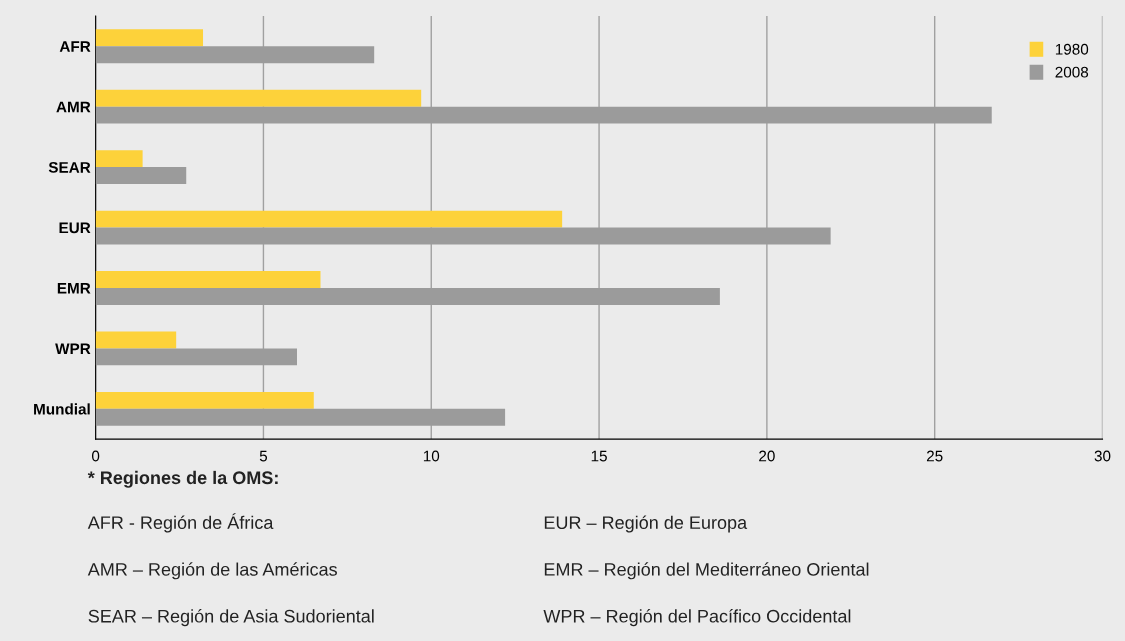 This screenshot has height=641, width=1125. I want to click on legend-label: 2008, so click(1072, 72).